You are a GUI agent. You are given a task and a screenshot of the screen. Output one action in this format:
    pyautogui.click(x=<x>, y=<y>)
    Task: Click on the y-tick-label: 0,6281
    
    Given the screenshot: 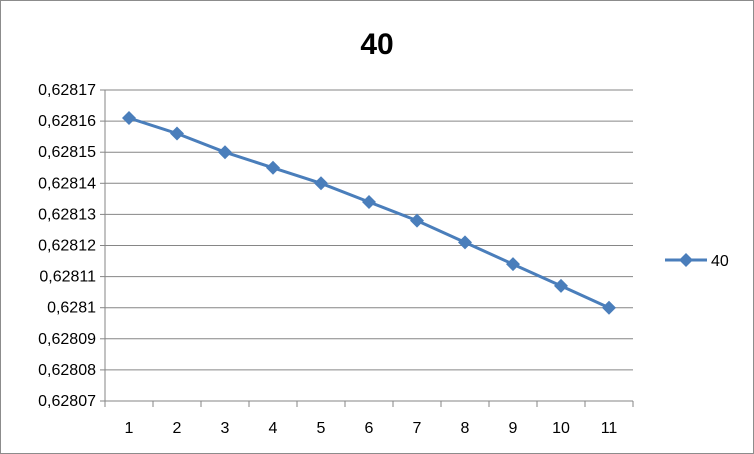 What is the action you would take?
    pyautogui.click(x=71, y=308)
    